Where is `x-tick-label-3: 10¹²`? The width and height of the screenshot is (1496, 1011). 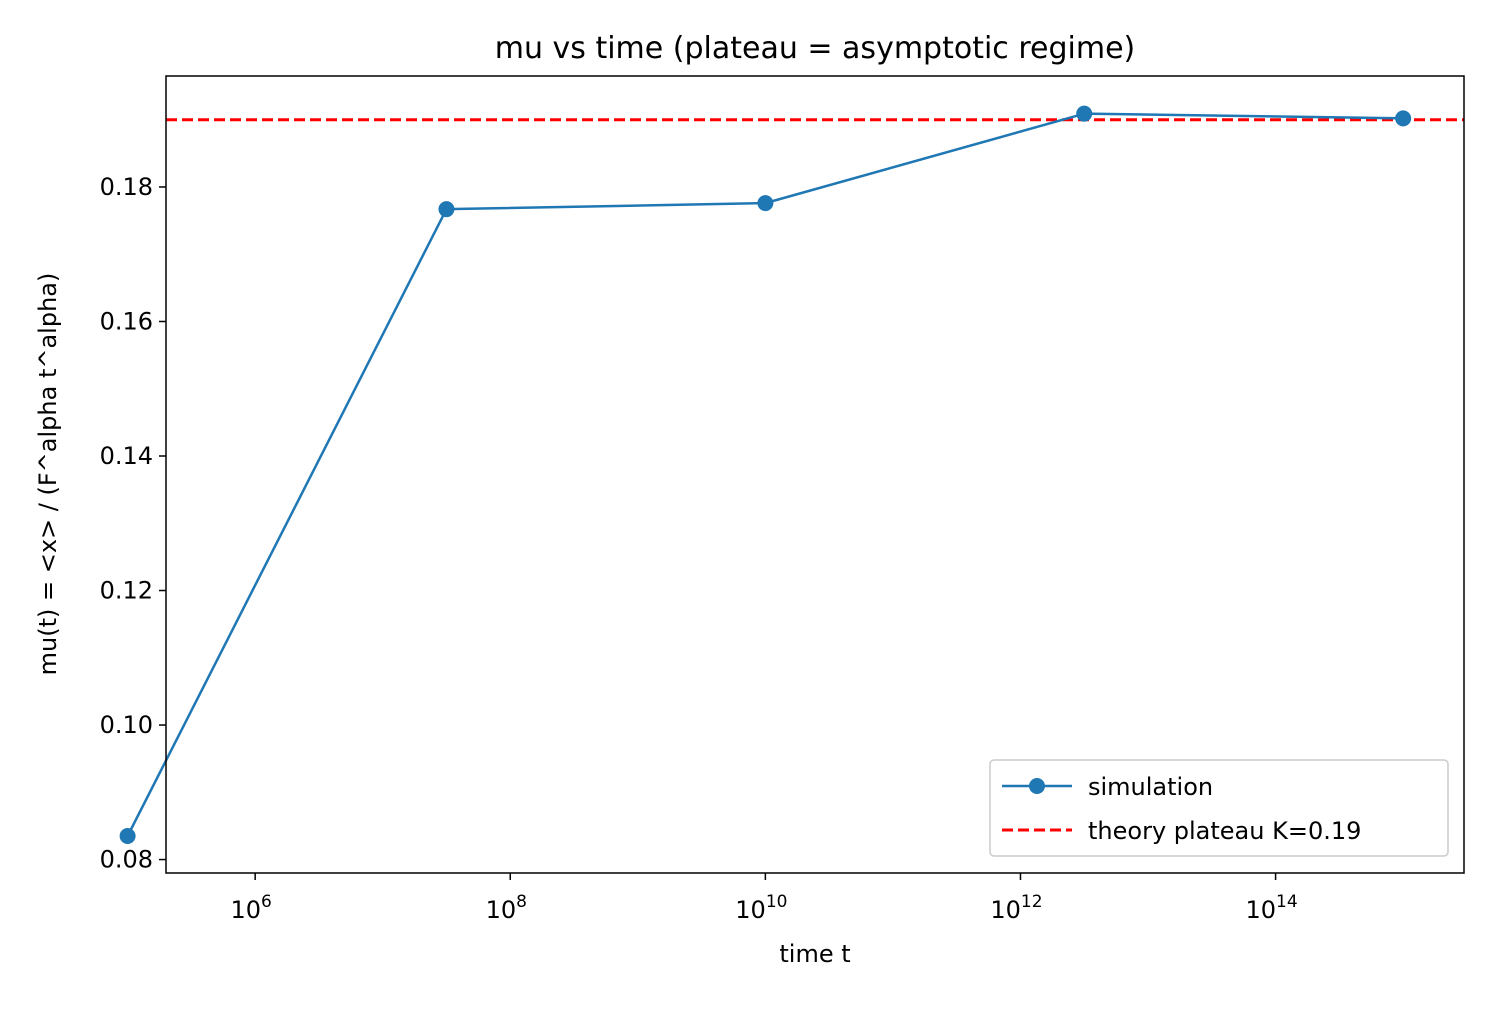
x-tick-label-3: 10¹² is located at coordinates (1016, 908).